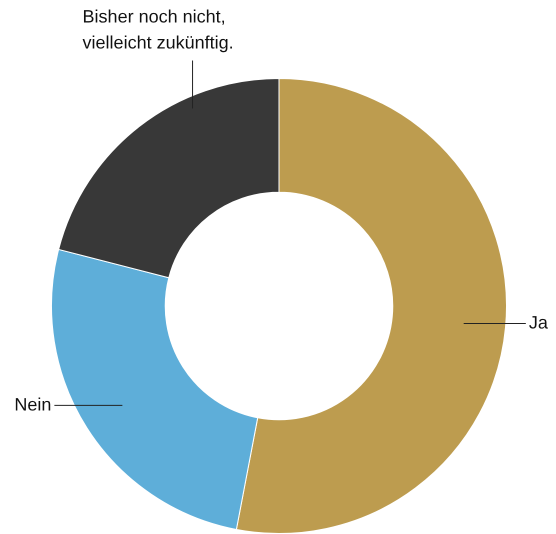 The image size is (556, 534). What do you see at coordinates (33, 404) in the screenshot?
I see `slice-label: Nein` at bounding box center [33, 404].